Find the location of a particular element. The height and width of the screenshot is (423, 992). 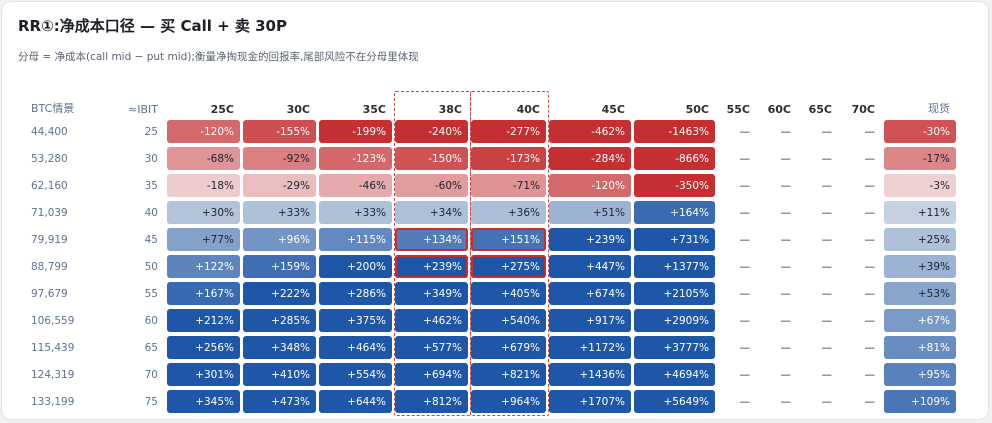

ibit-price-cell: 40 is located at coordinates (151, 212).